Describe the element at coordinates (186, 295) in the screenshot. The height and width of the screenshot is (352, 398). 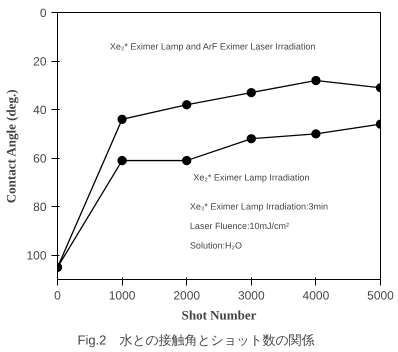
I see `x-tick-label: 2000` at that location.